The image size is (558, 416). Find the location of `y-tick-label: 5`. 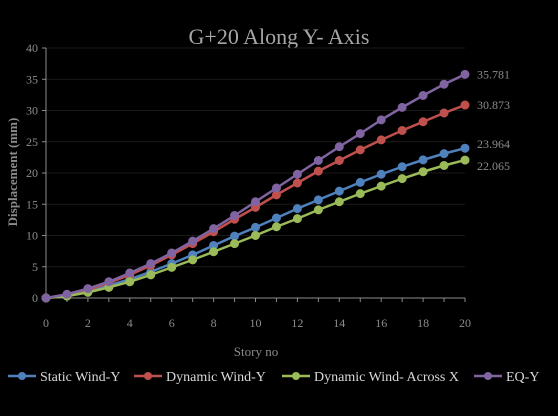

y-tick-label: 5 is located at coordinates (35, 267).